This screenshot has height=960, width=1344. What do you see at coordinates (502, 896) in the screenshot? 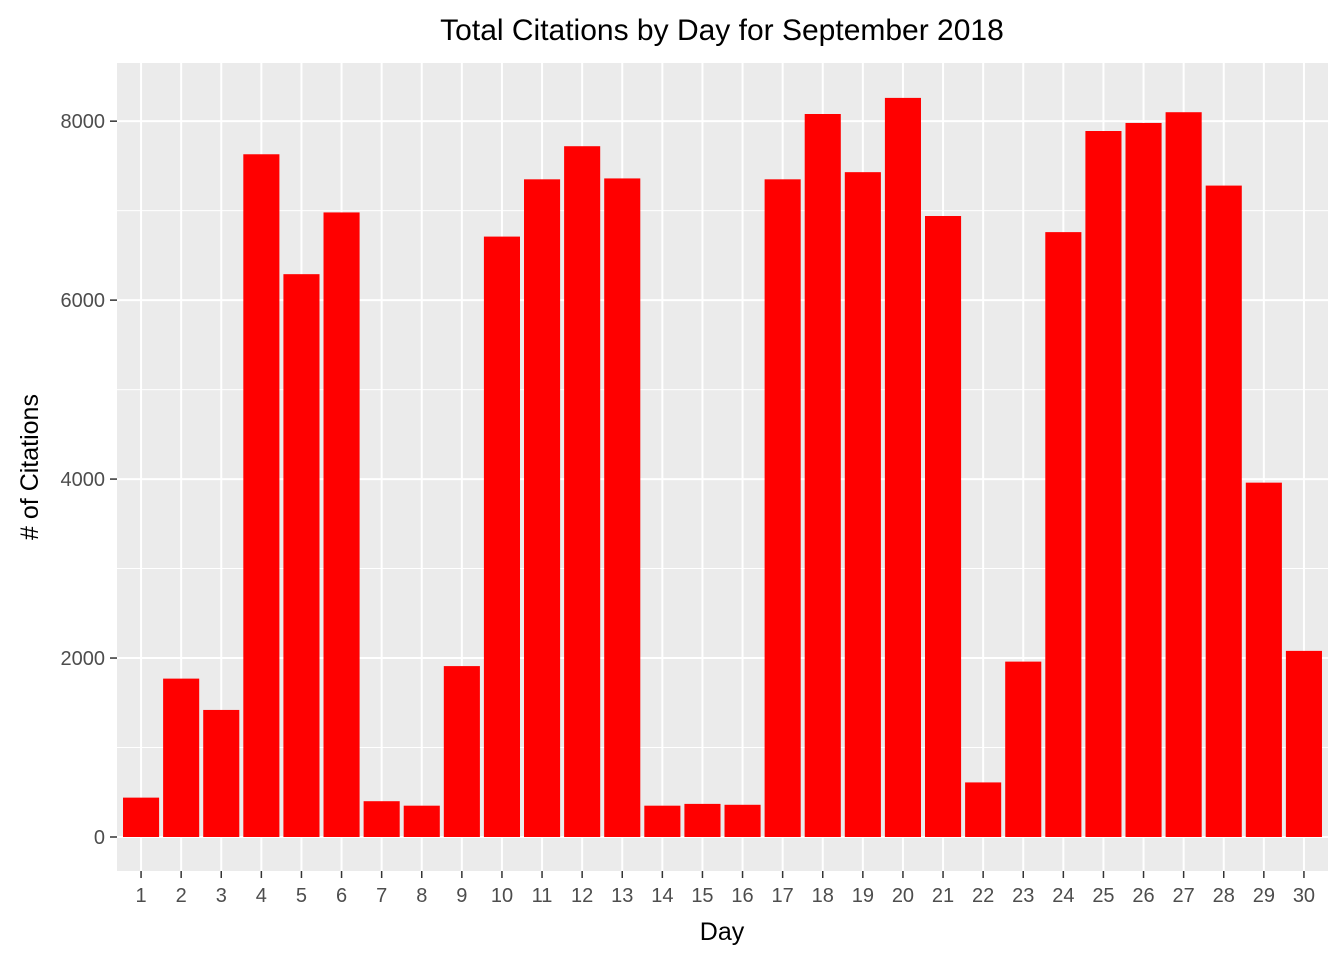
I see `x-tick-label: 10` at bounding box center [502, 896].